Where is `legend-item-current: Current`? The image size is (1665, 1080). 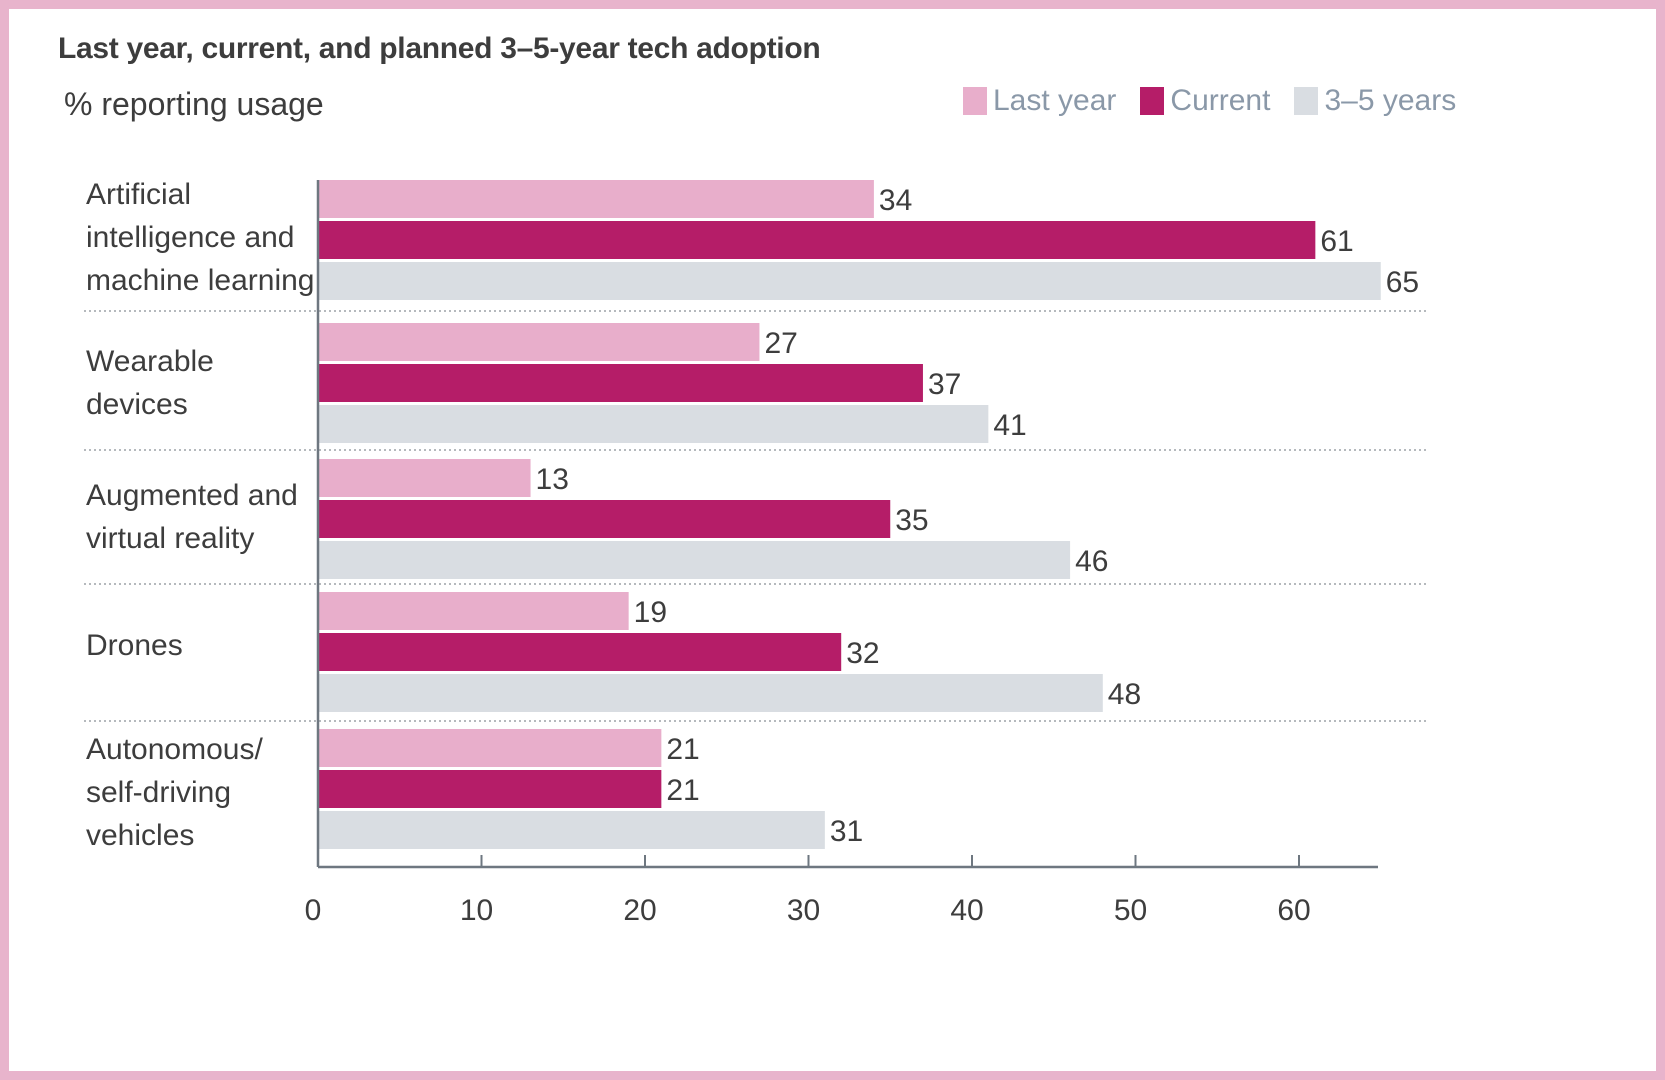 legend-item-current: Current is located at coordinates (1205, 101).